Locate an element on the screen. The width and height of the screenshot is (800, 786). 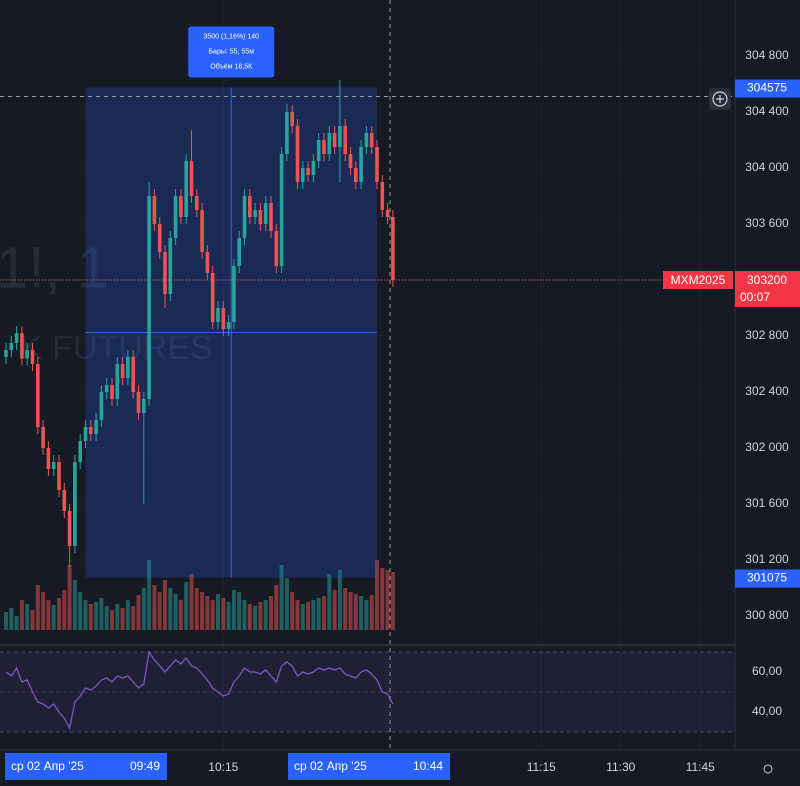
last-price-bg is located at coordinates (767, 289).